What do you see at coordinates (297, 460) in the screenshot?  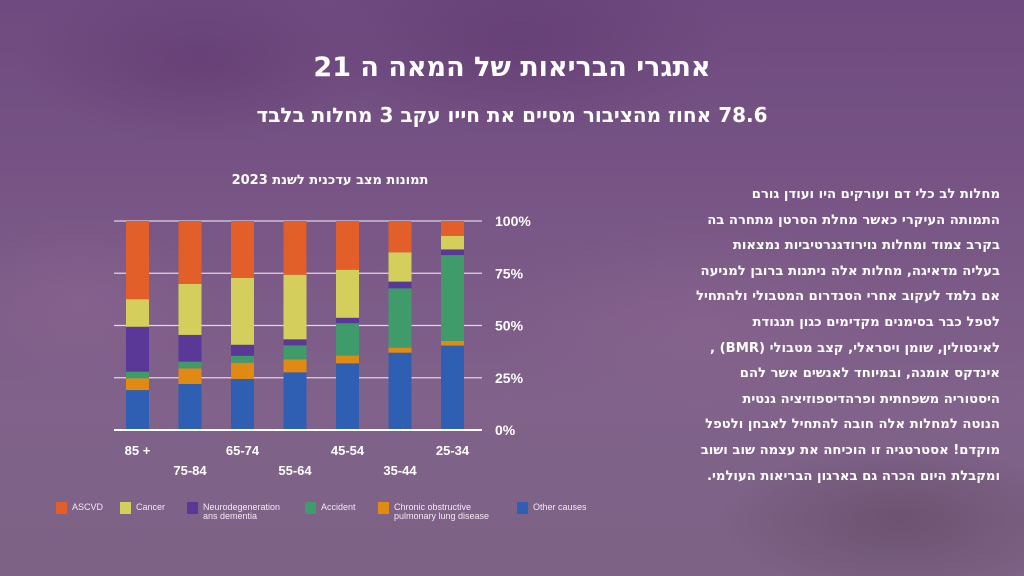 I see `x-tick-labels: 85 + 75-84 65-74 55-64 45-54 35-44 25-34` at bounding box center [297, 460].